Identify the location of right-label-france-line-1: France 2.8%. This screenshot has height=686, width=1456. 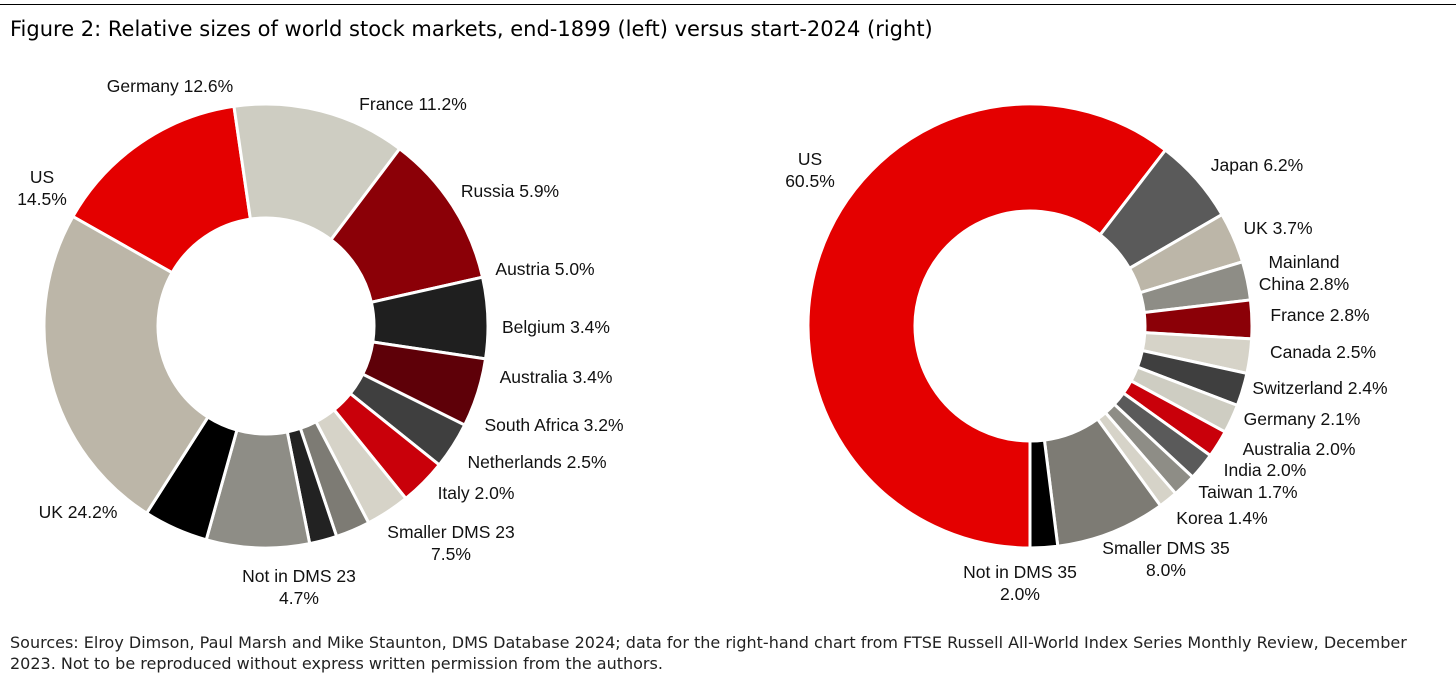
(1319, 315).